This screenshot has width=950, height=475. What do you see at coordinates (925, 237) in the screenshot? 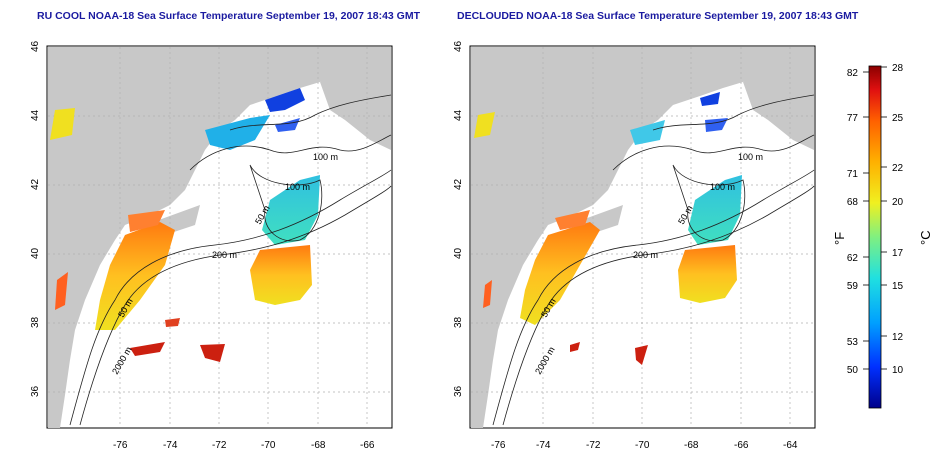
I see `celsius-label: °C` at bounding box center [925, 237].